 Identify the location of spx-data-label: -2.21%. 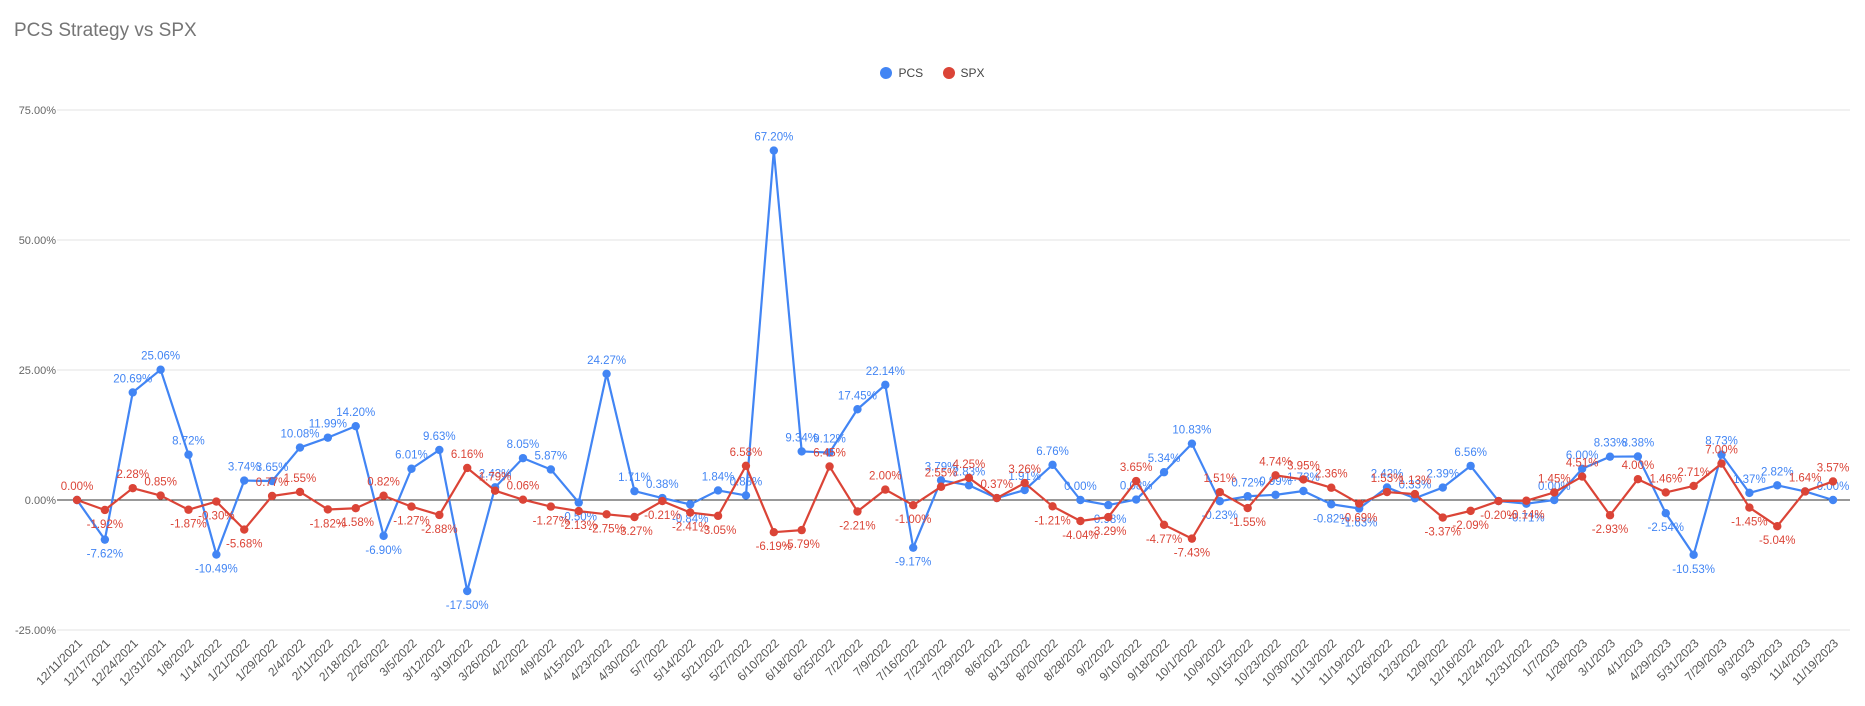
(857, 526).